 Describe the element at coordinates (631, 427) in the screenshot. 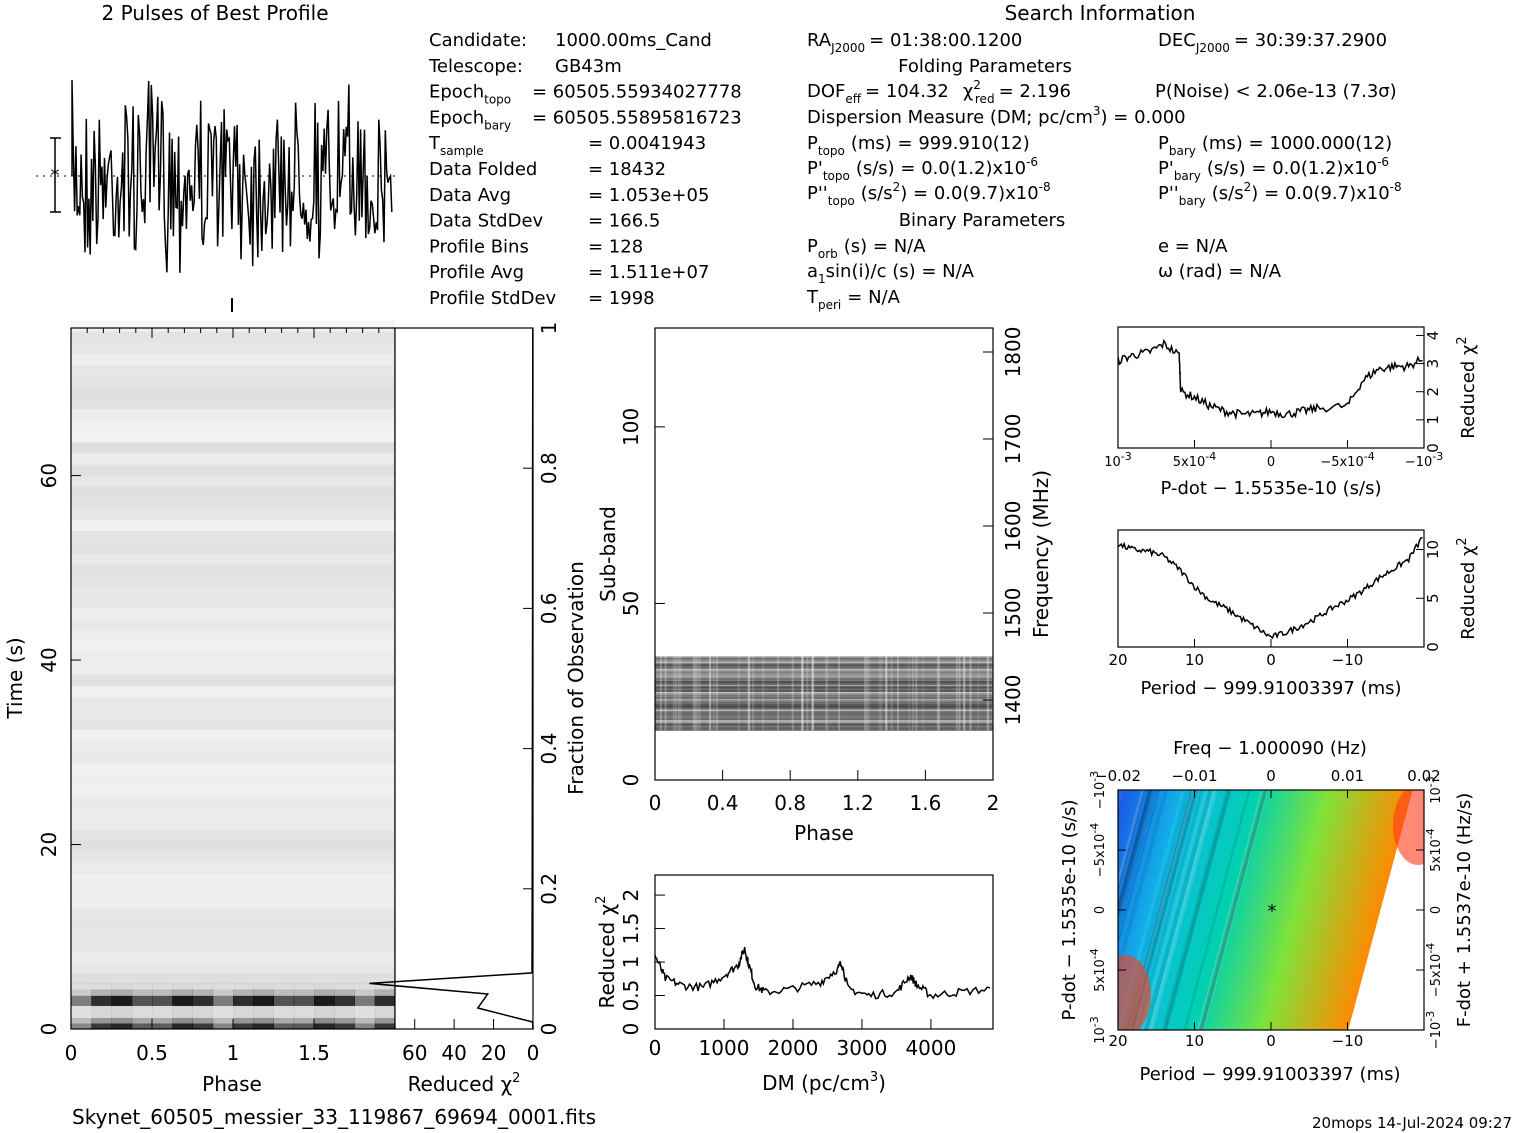

I see `subband-tick-label: 100` at that location.